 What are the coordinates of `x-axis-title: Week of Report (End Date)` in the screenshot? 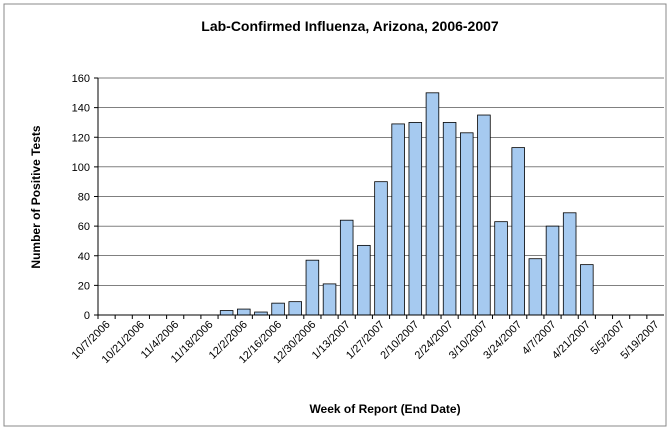 It's located at (384, 409).